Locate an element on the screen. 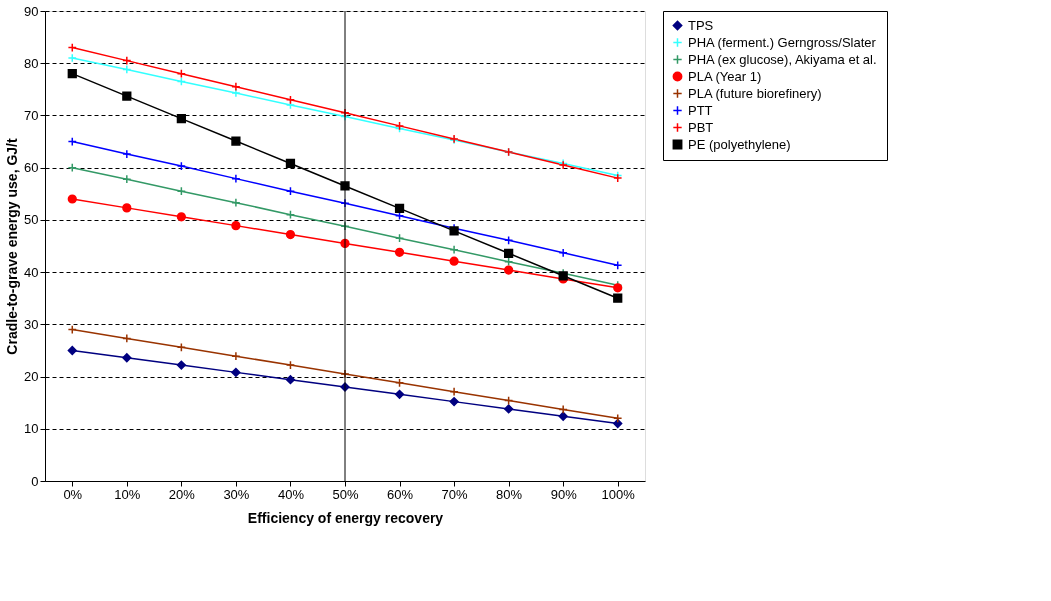 This screenshot has width=1051, height=601. legend-label: PLA (Year 1) is located at coordinates (725, 76).